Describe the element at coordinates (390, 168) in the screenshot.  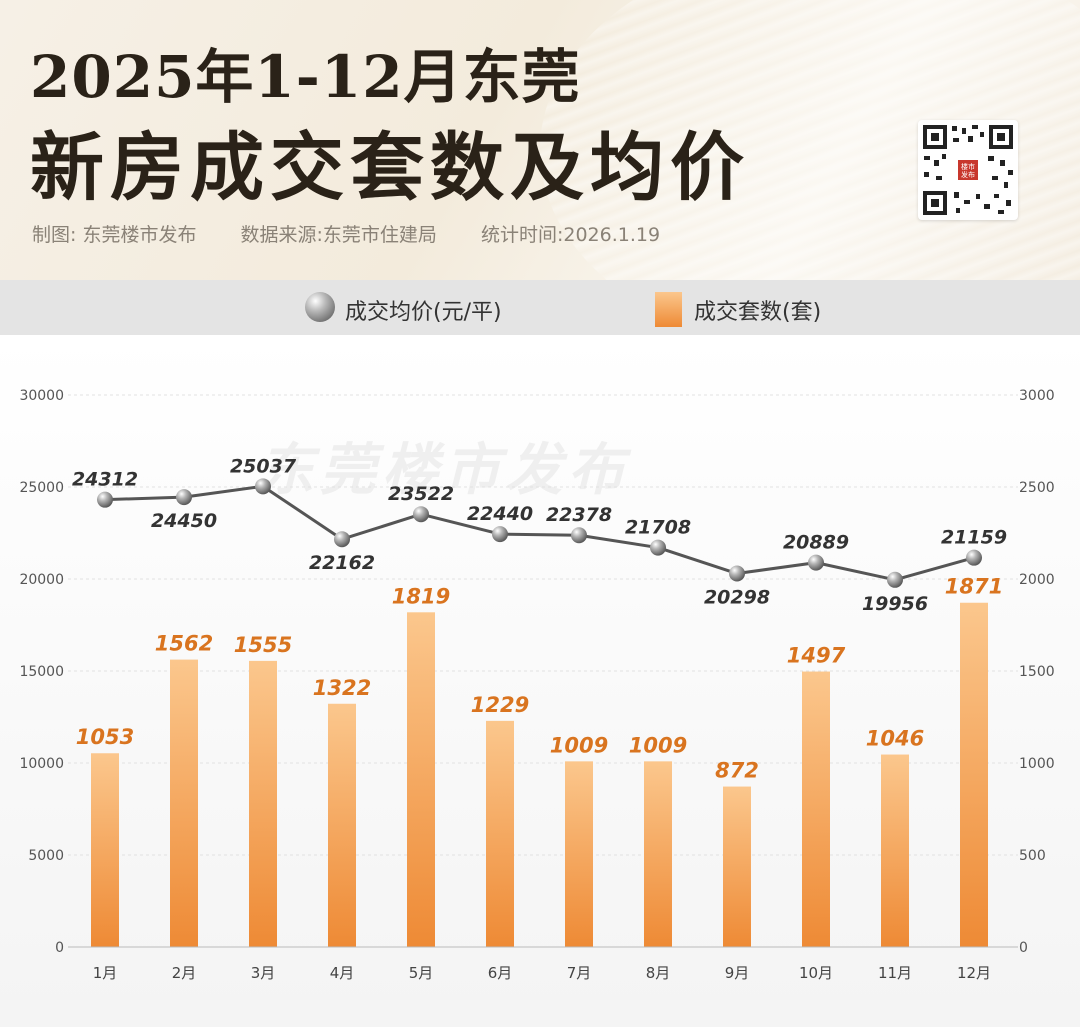
I see `title-line-2: 新房成交套数及均价` at that location.